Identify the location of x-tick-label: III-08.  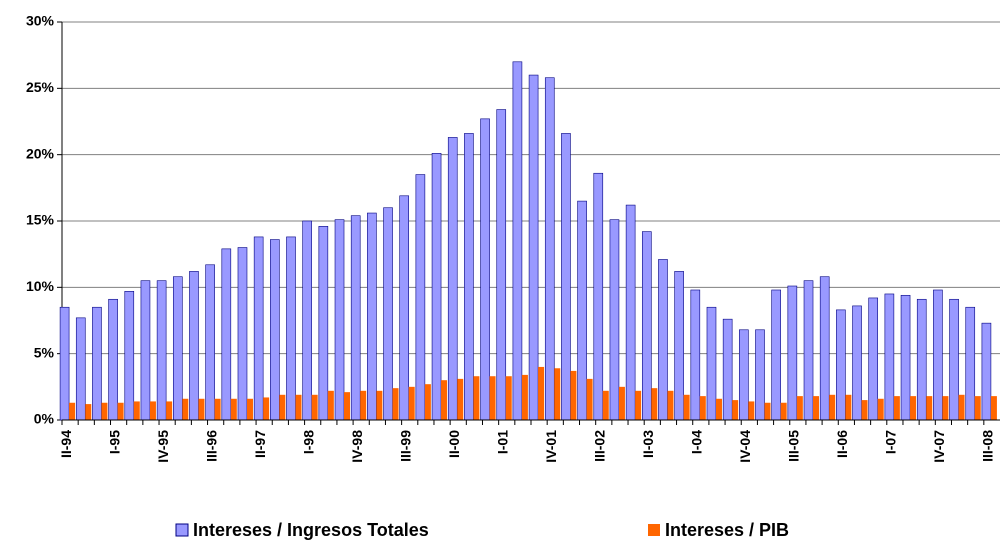
(988, 446).